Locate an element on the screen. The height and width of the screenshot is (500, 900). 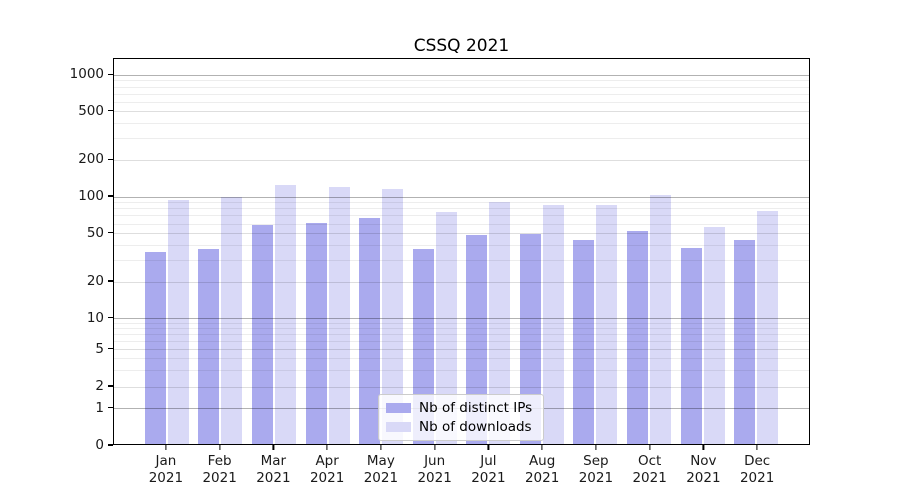
bar-group-feb is located at coordinates (221, 251).